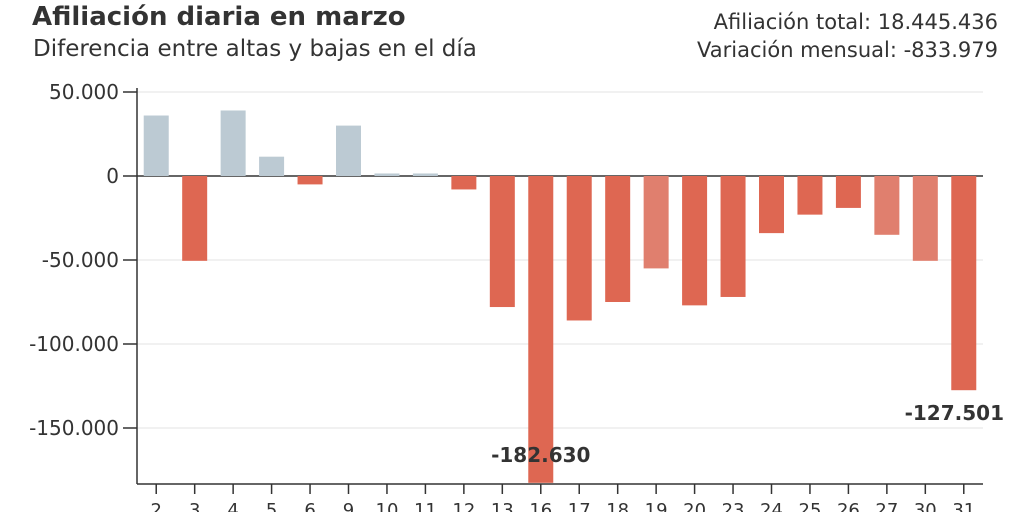  What do you see at coordinates (502, 506) in the screenshot?
I see `x-tick-label: 13` at bounding box center [502, 506].